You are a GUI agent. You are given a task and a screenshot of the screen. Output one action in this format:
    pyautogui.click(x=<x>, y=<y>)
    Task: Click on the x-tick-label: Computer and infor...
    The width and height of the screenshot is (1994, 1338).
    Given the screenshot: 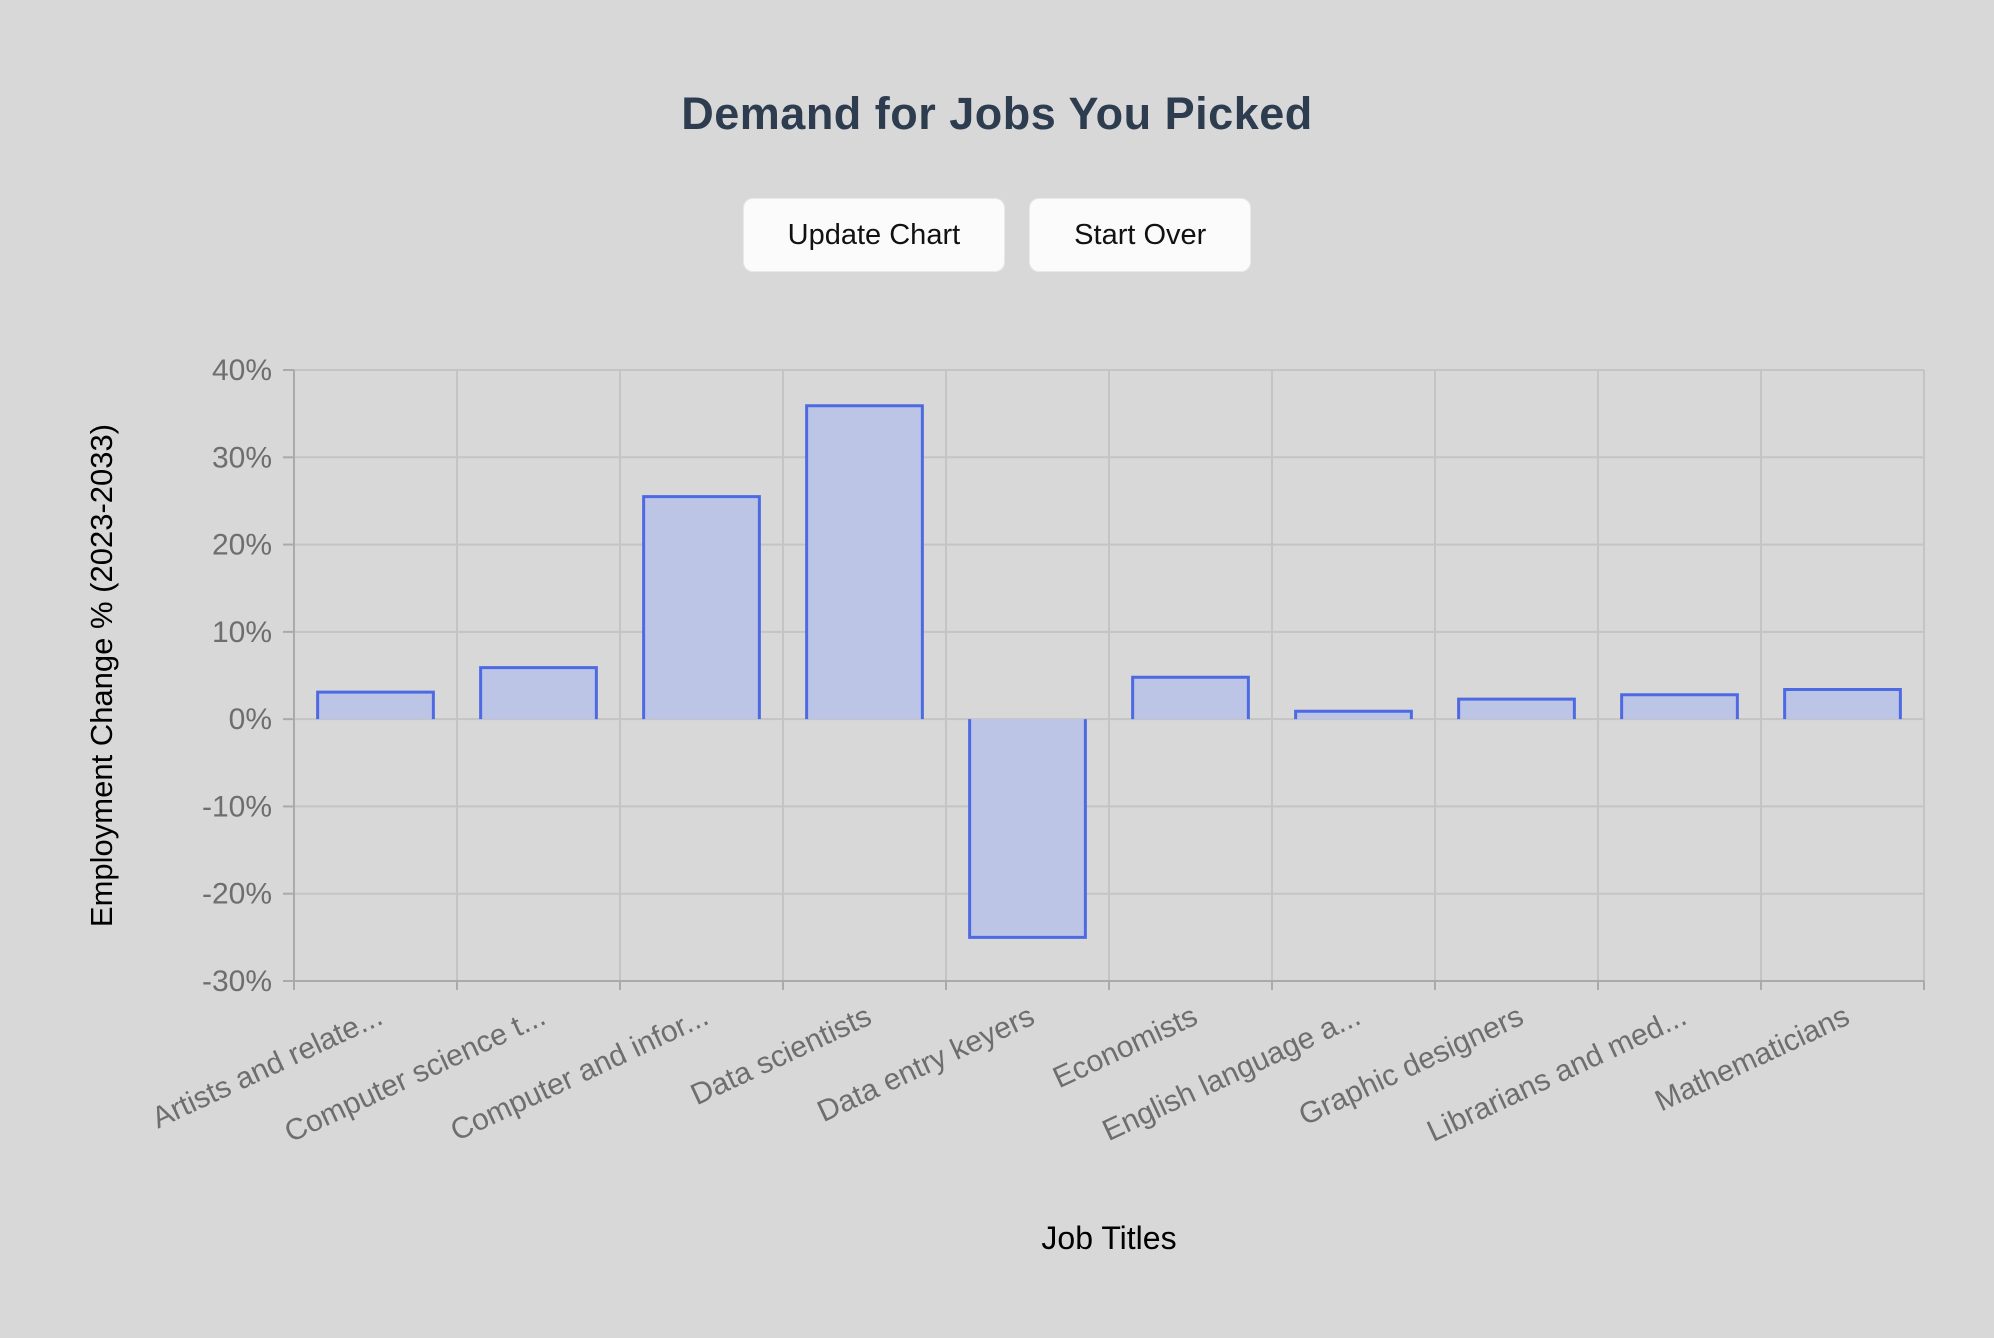 What is the action you would take?
    pyautogui.click(x=580, y=1073)
    